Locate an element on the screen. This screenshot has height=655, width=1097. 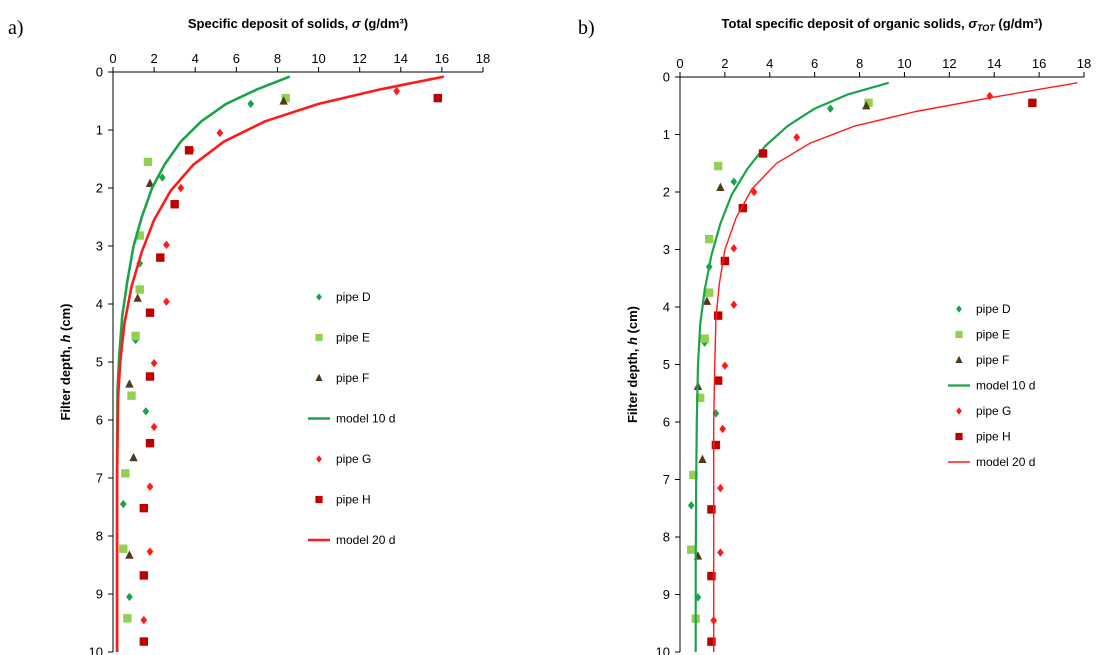
x-tick-label: 14 is located at coordinates (401, 58).